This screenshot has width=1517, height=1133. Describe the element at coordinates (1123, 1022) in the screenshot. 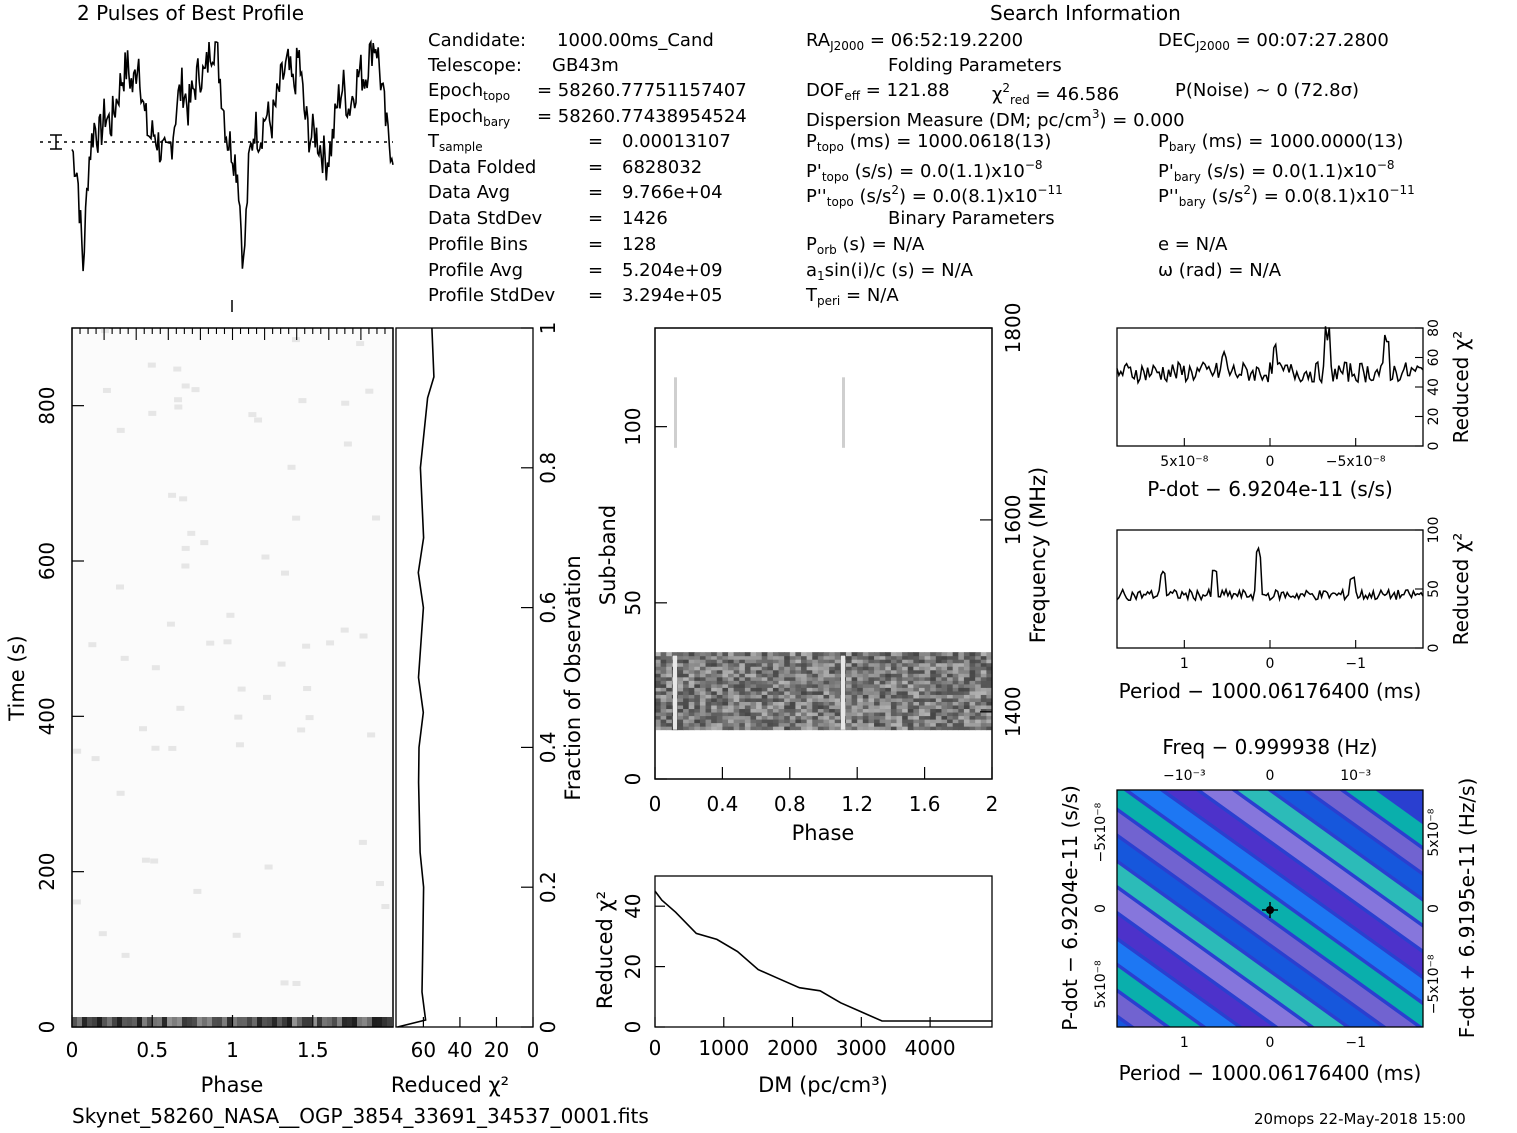

I see `ppdot-stripe` at that location.